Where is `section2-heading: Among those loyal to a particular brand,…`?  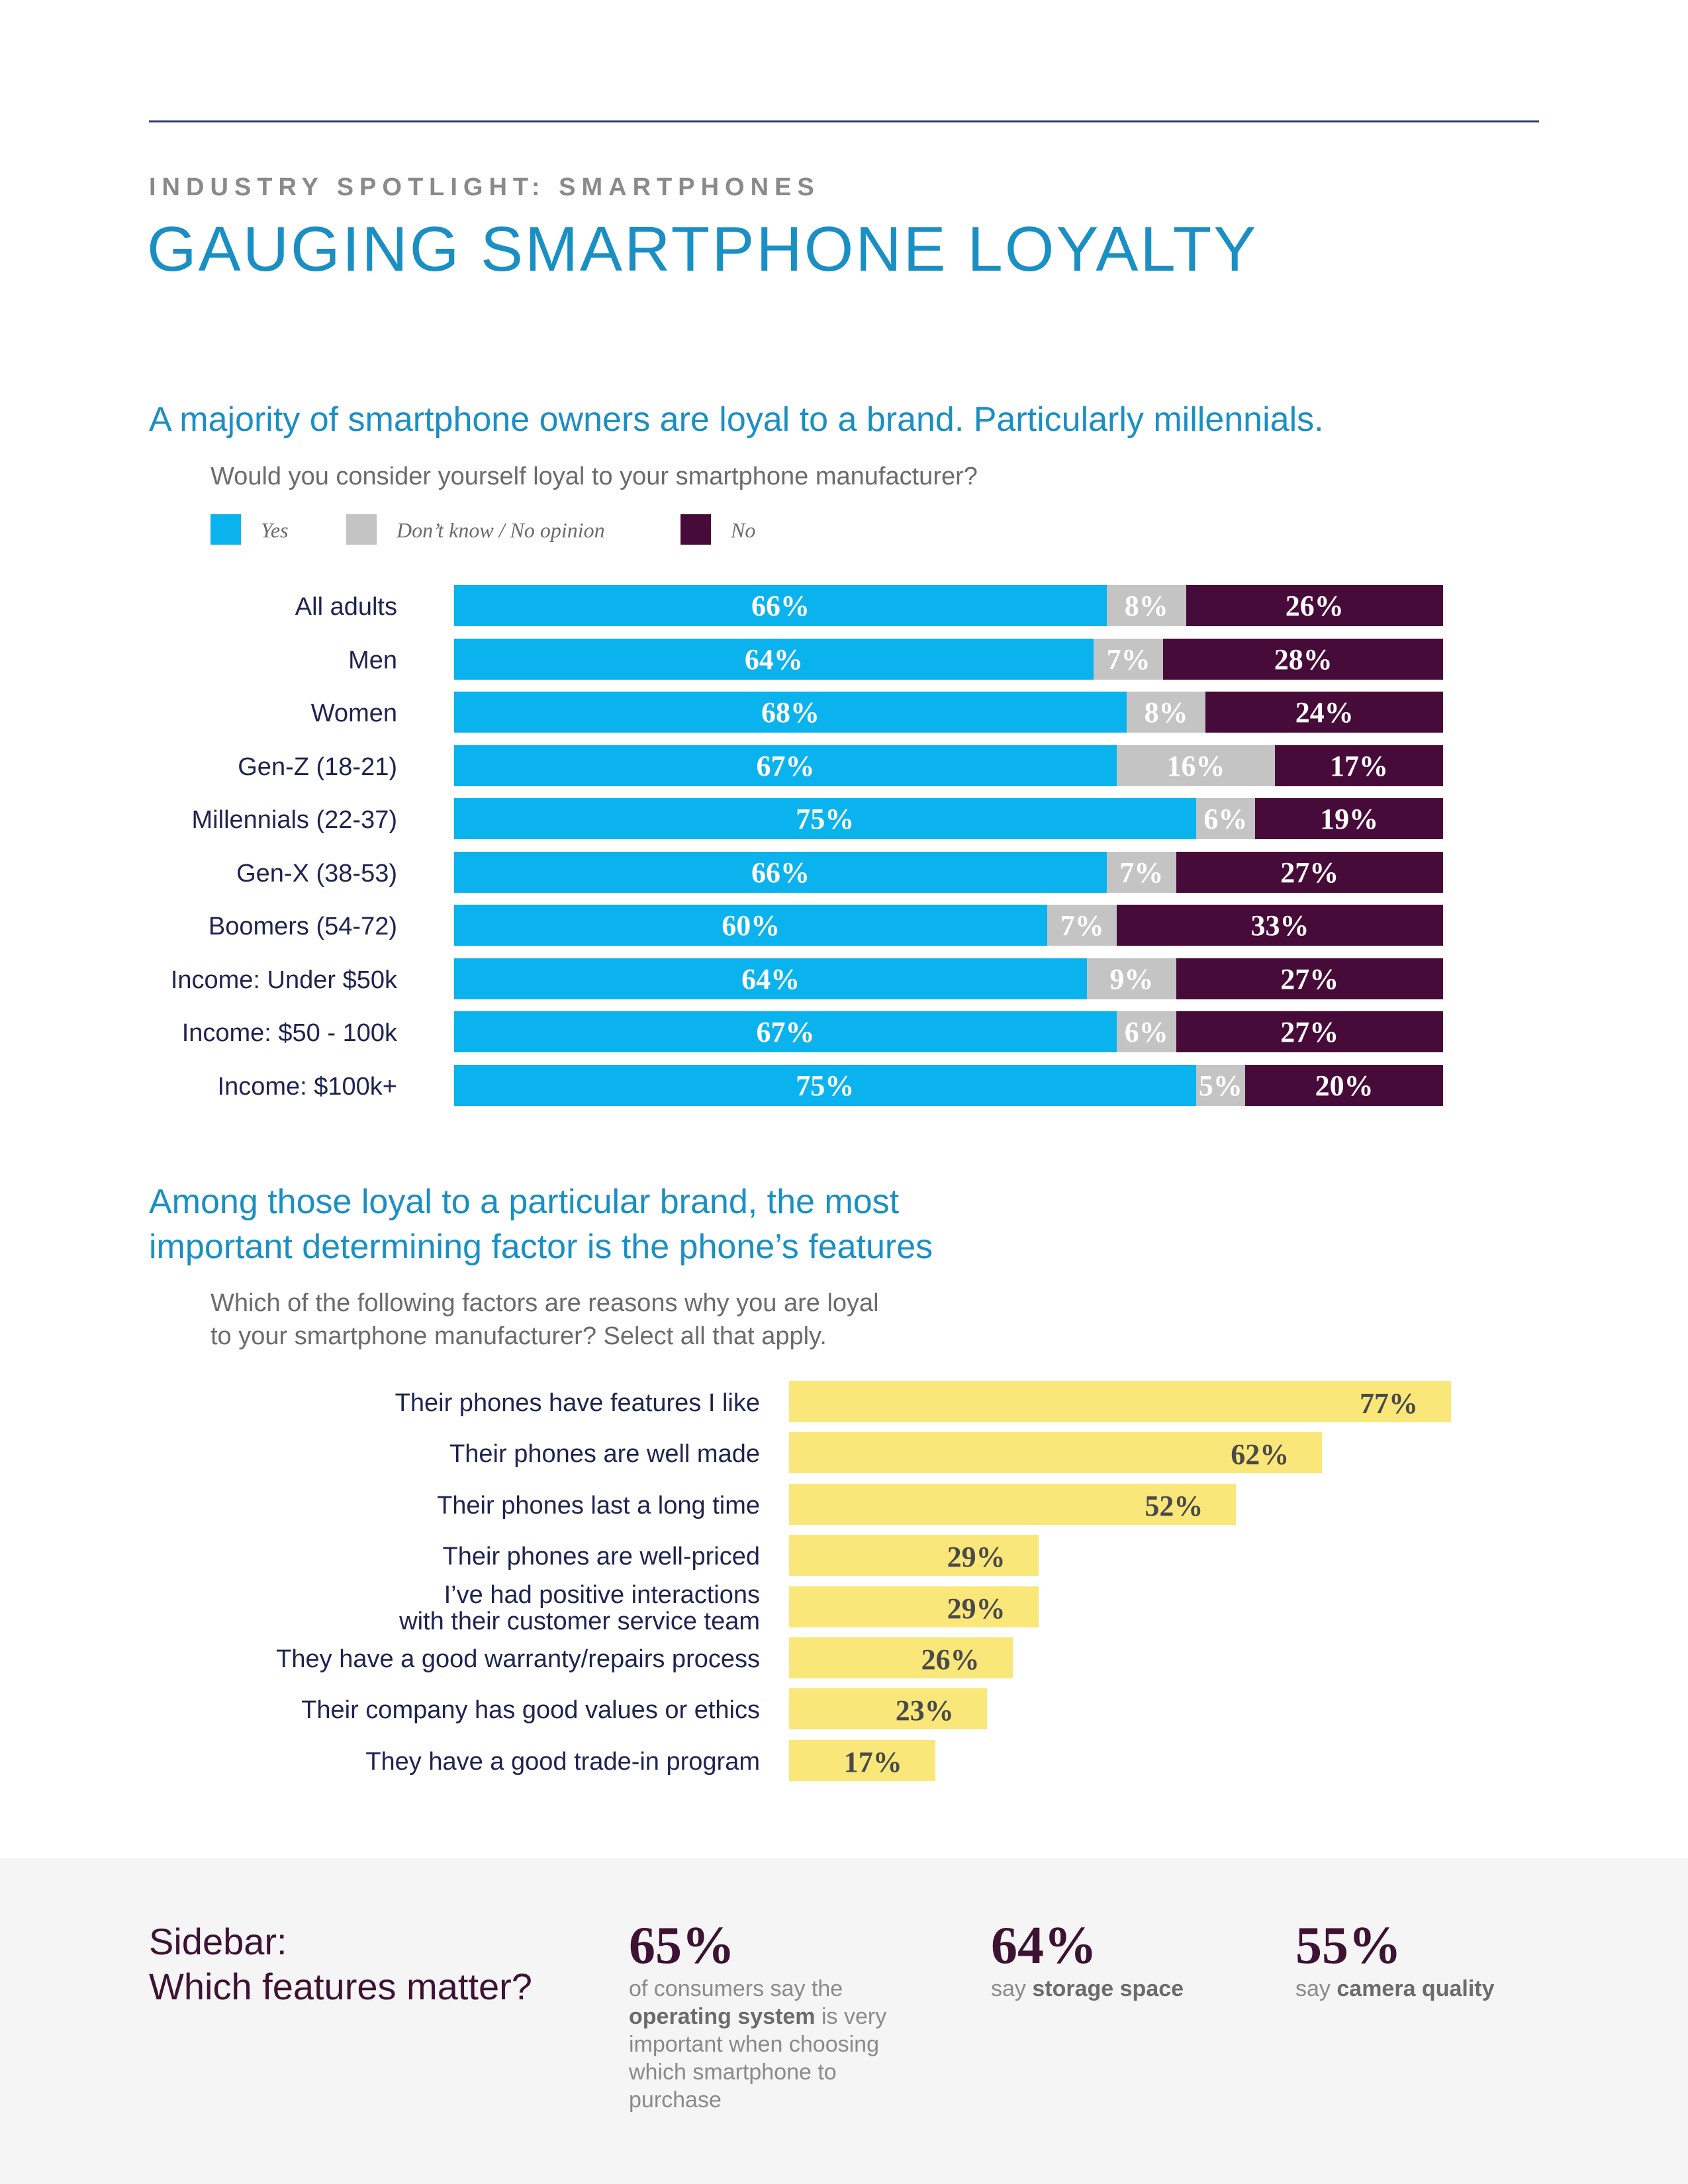
section2-heading: Among those loyal to a particular brand,… is located at coordinates (541, 1224).